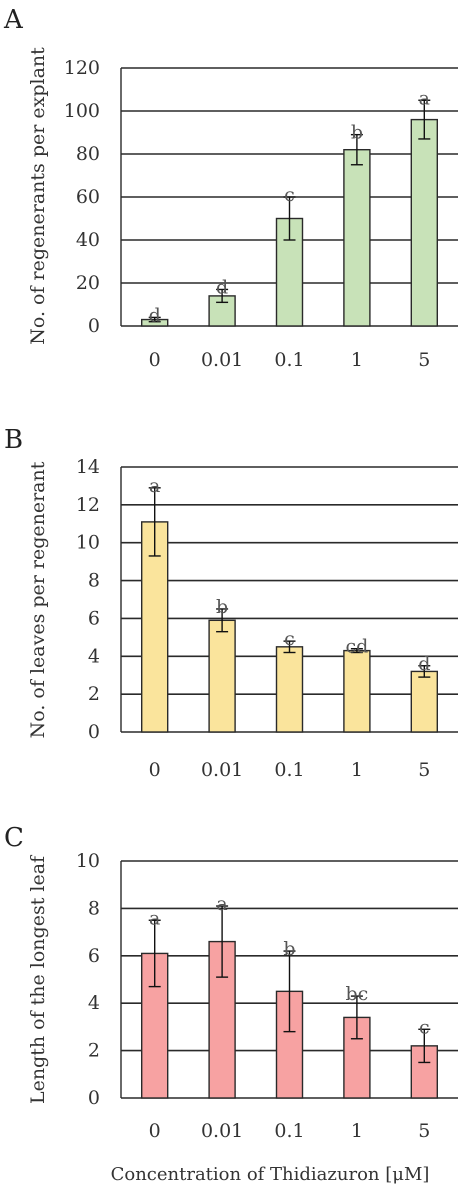 The height and width of the screenshot is (1198, 472). Describe the element at coordinates (13, 440) in the screenshot. I see `panel-letter: B` at that location.